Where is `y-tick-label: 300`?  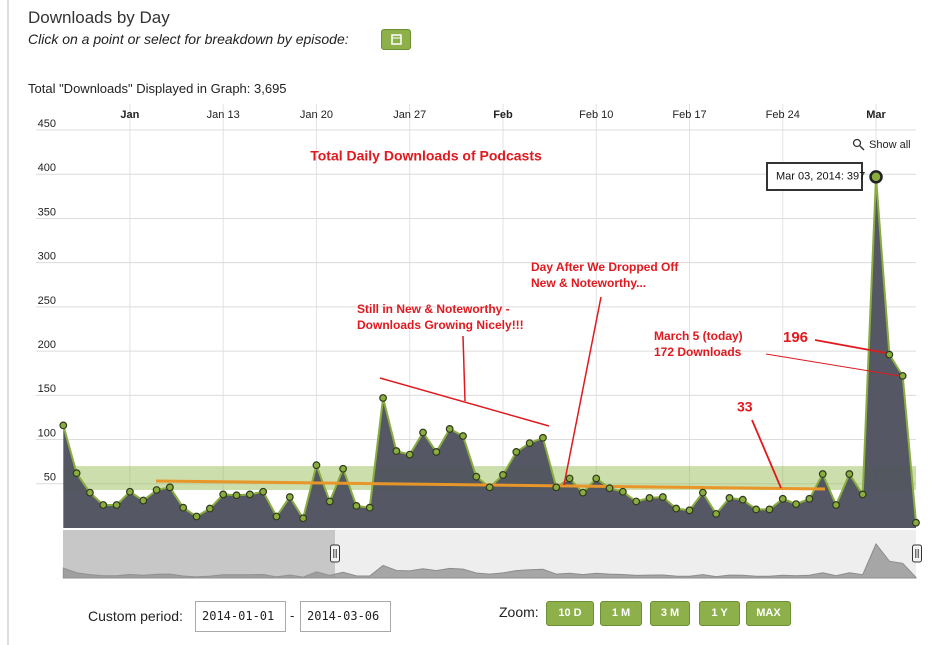
y-tick-label: 300 is located at coordinates (47, 257).